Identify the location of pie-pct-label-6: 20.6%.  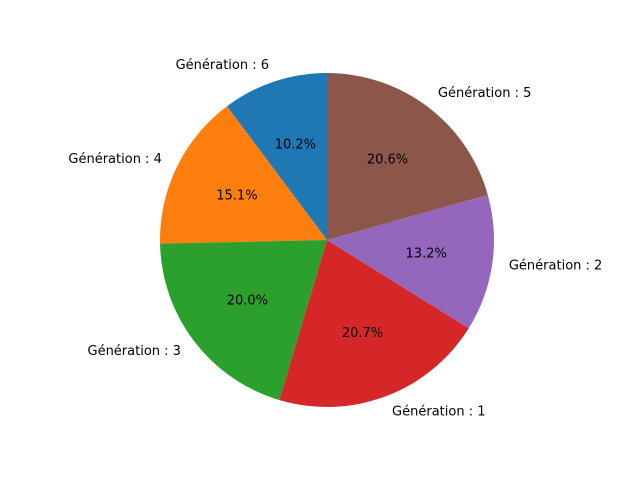
(387, 160).